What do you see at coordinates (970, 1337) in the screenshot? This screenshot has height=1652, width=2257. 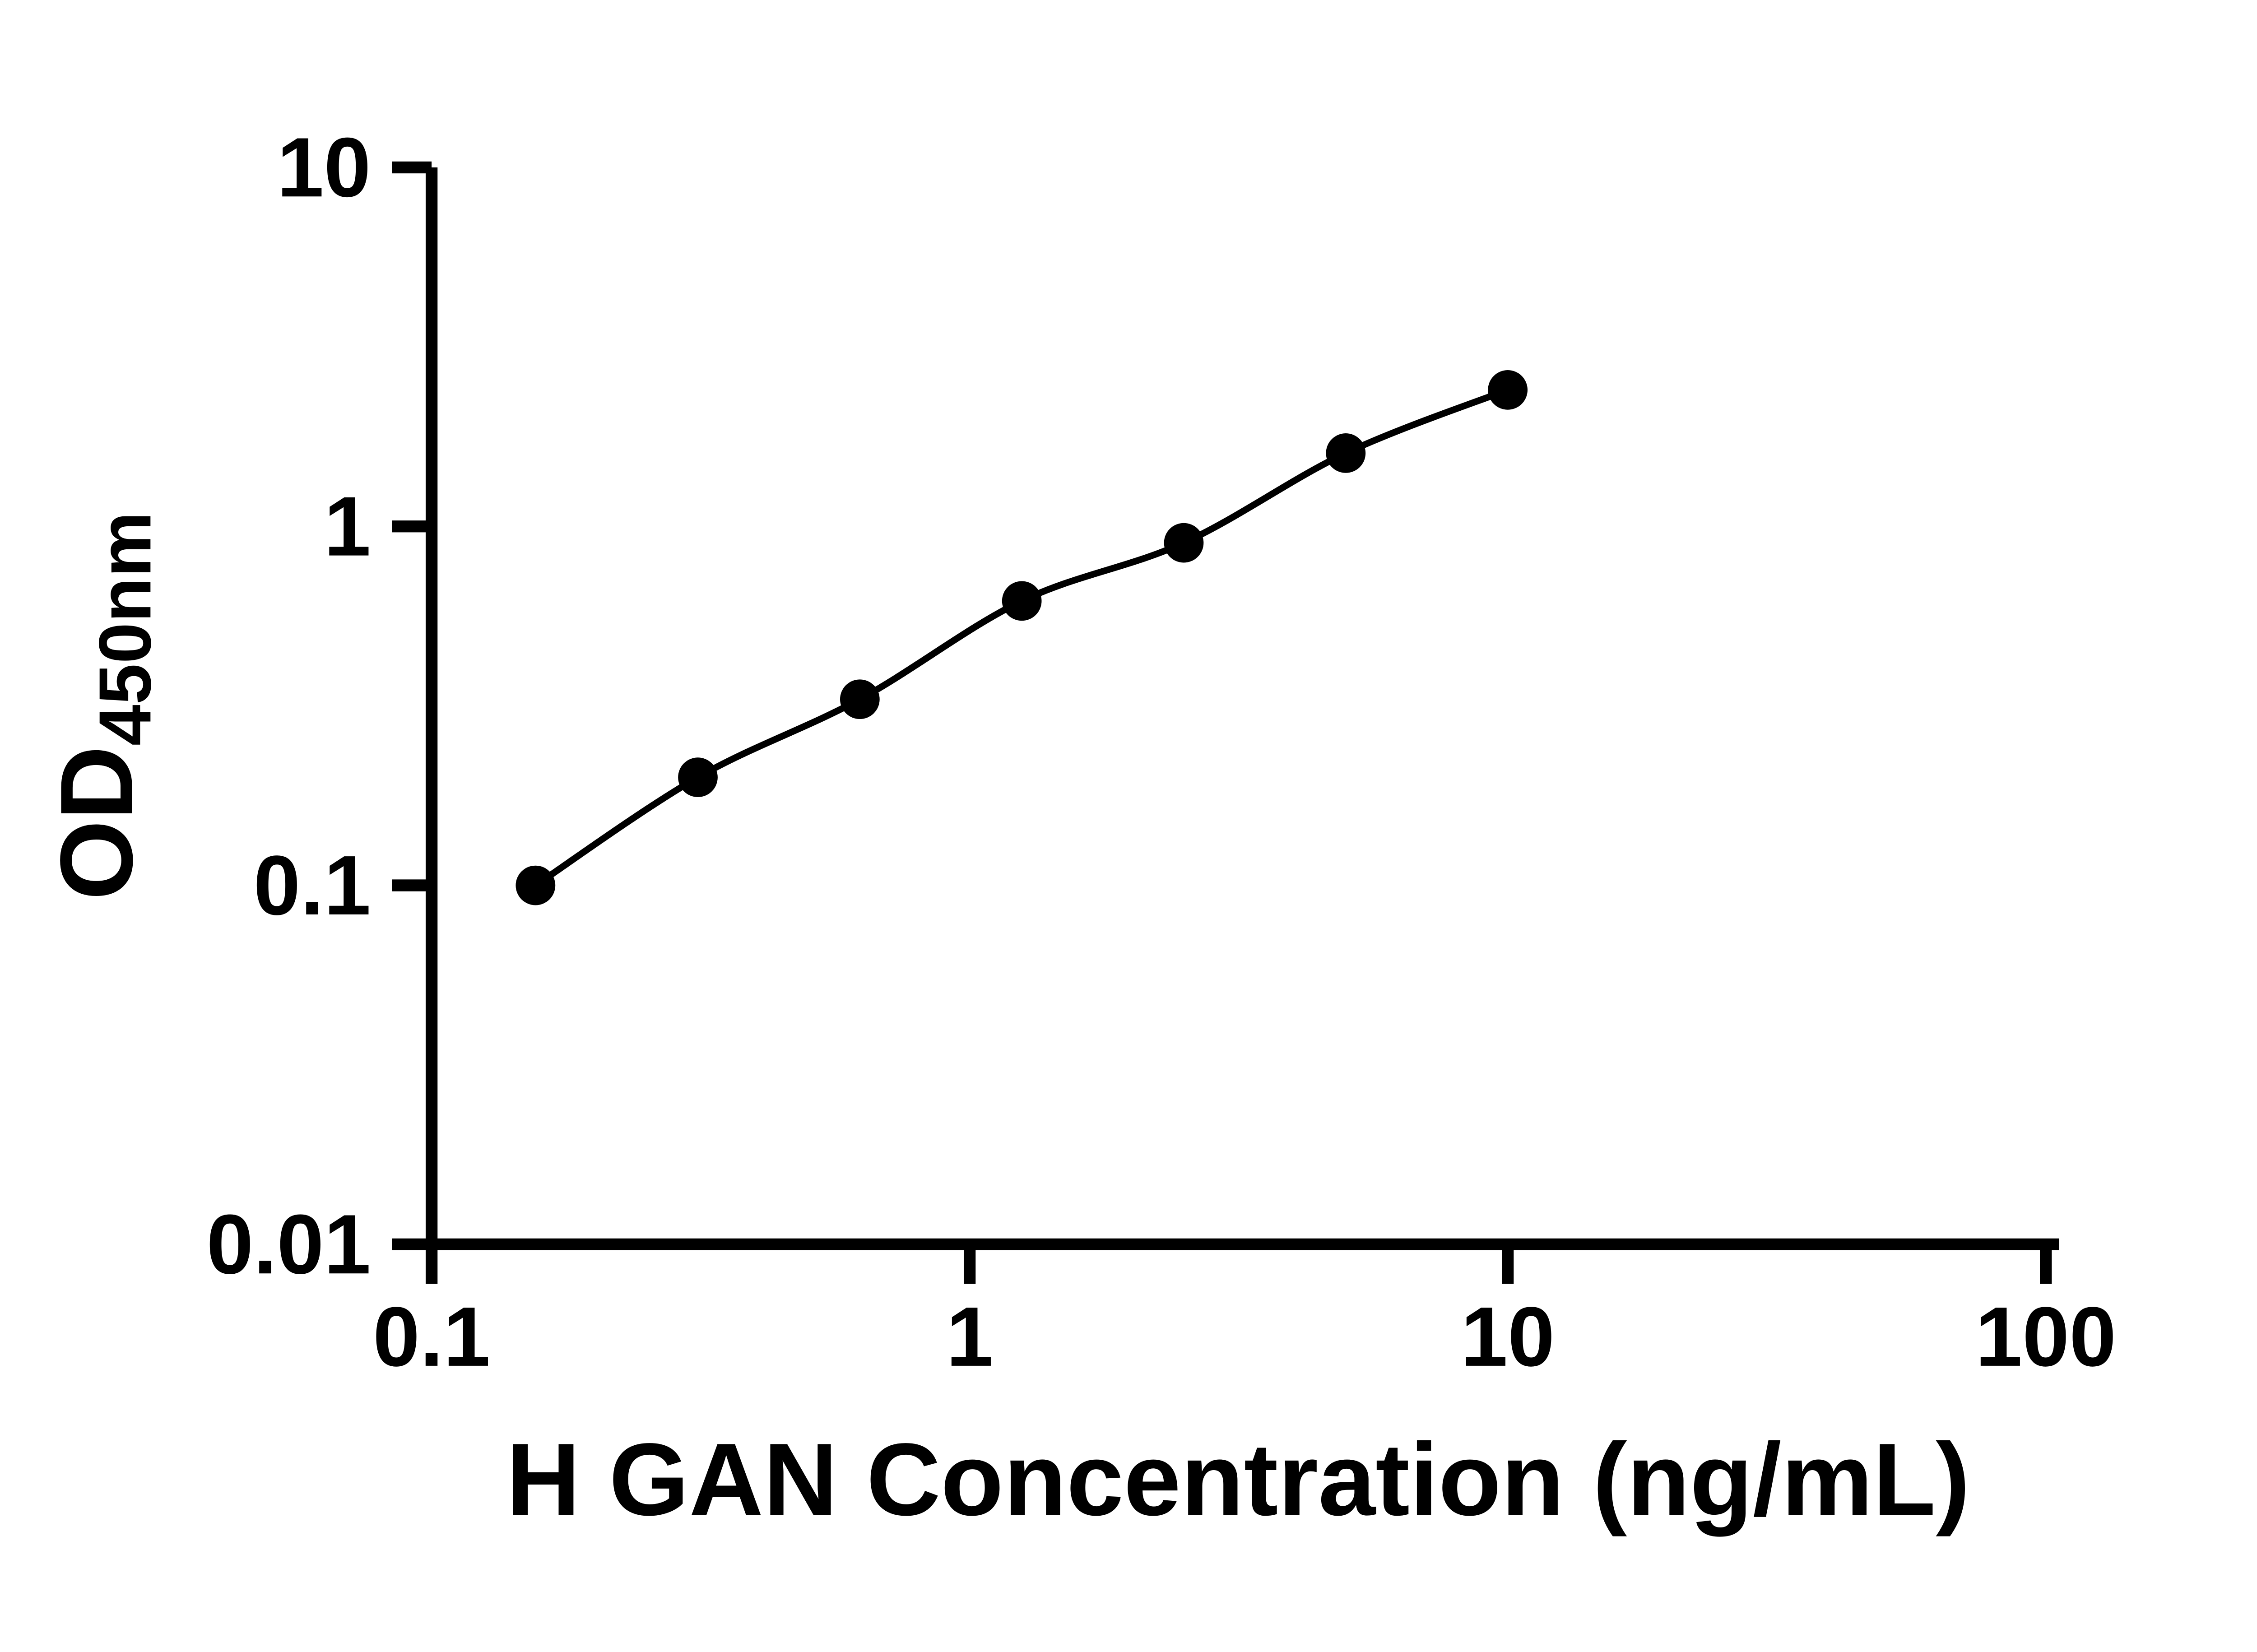 I see `x-tick-label: 1` at bounding box center [970, 1337].